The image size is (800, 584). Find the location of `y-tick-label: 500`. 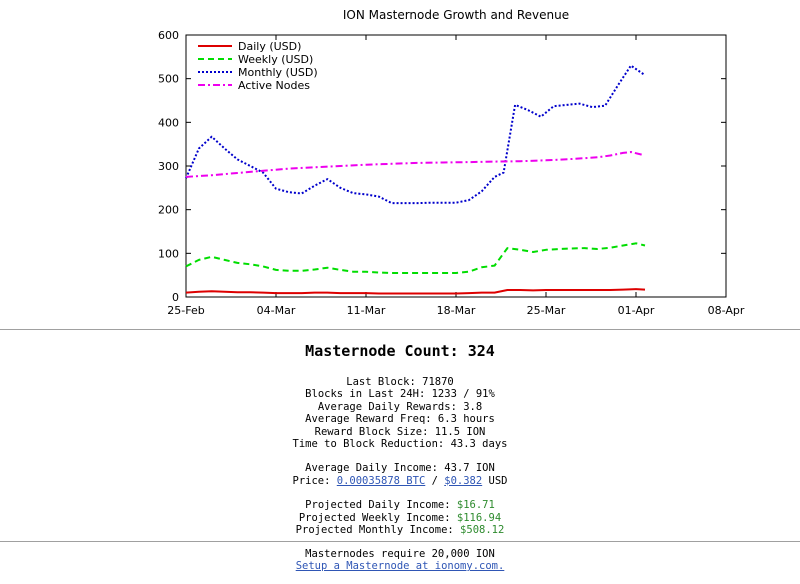

y-tick-label: 500 is located at coordinates (168, 79).